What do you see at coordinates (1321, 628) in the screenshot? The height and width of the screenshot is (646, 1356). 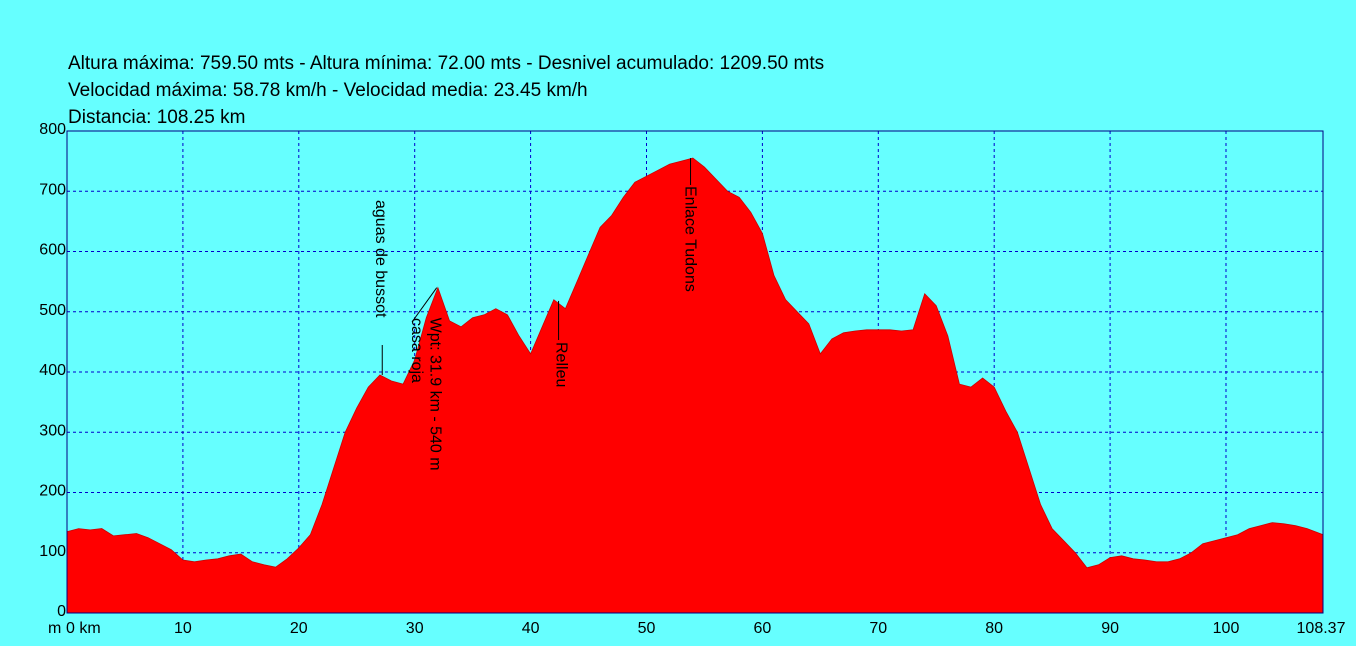 I see `x-tick-label: 108.37` at bounding box center [1321, 628].